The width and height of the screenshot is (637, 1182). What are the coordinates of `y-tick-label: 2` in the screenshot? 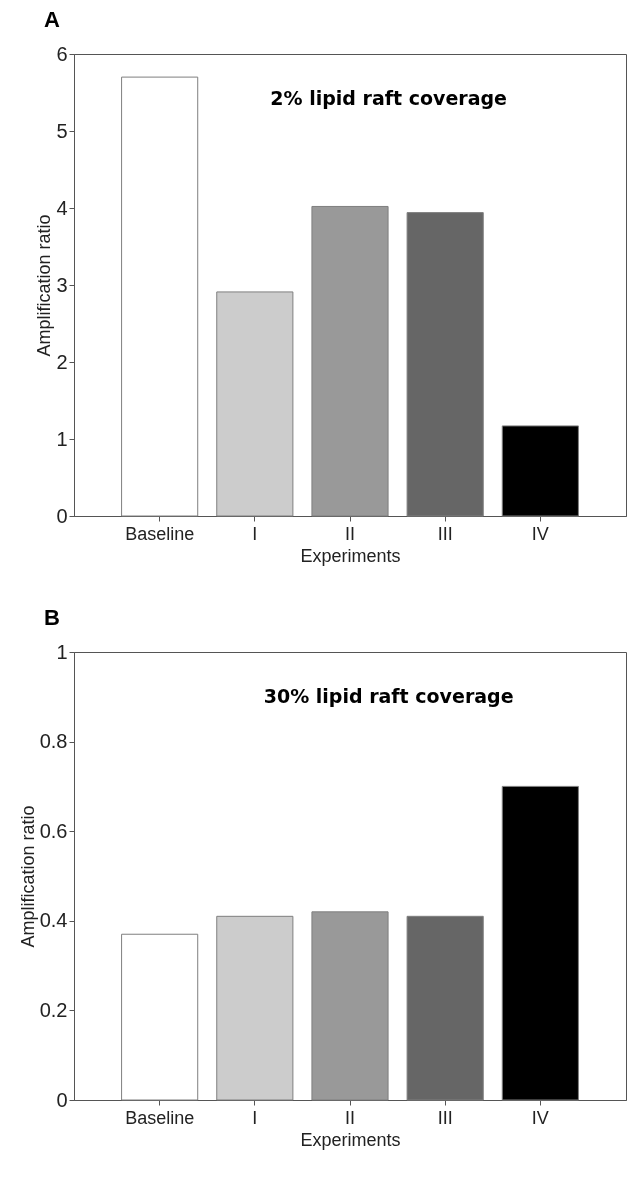 It's located at (62, 361).